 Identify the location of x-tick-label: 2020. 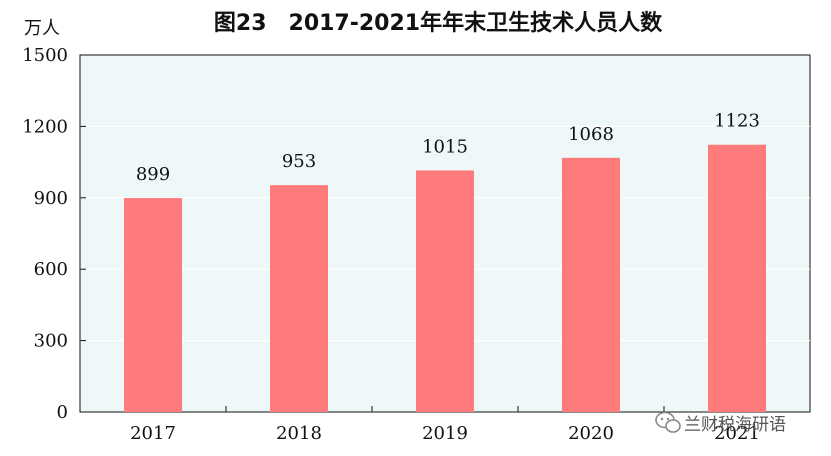
(591, 433).